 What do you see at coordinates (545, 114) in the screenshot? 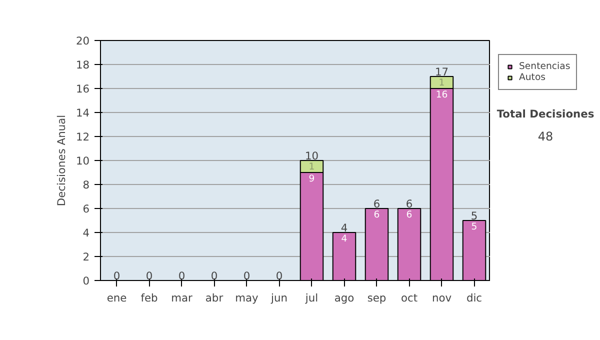
I see `text: Total Decisiones` at bounding box center [545, 114].